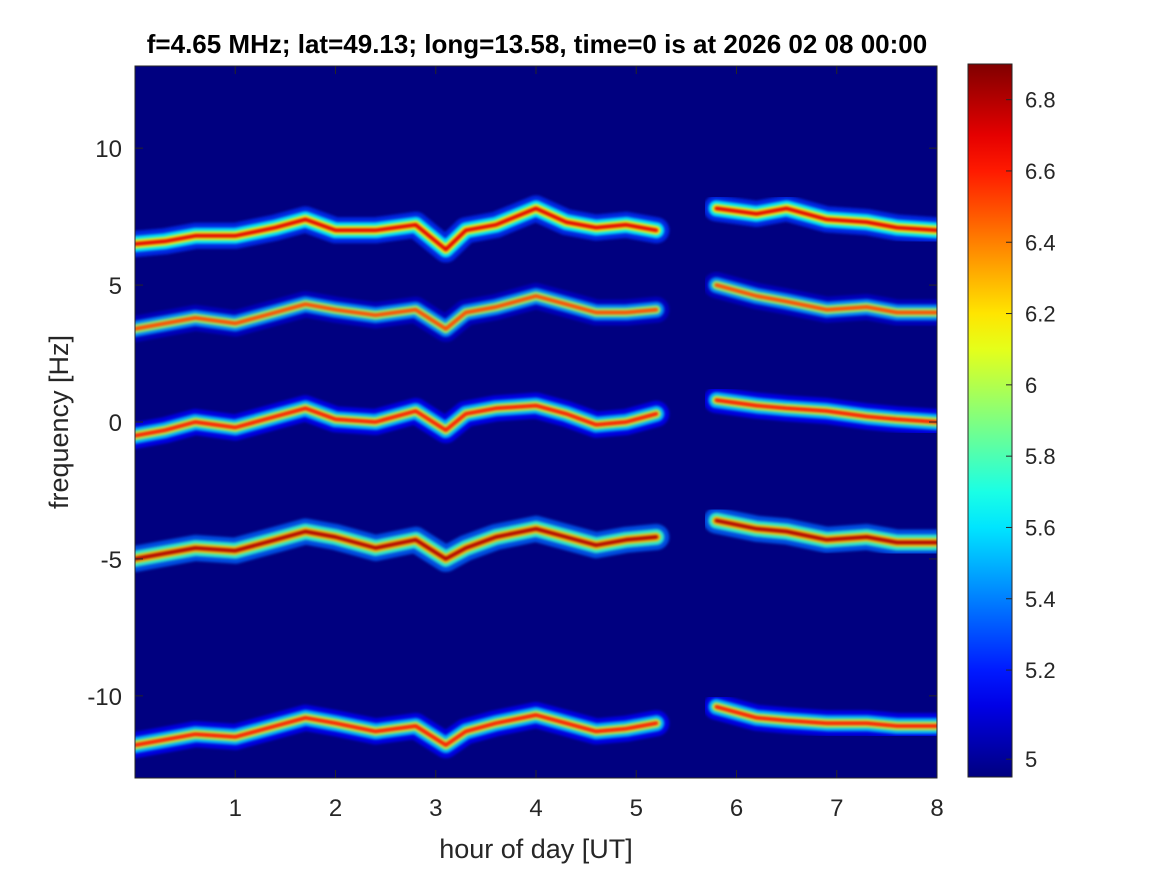  What do you see at coordinates (936, 808) in the screenshot?
I see `x-tick-label: 8` at bounding box center [936, 808].